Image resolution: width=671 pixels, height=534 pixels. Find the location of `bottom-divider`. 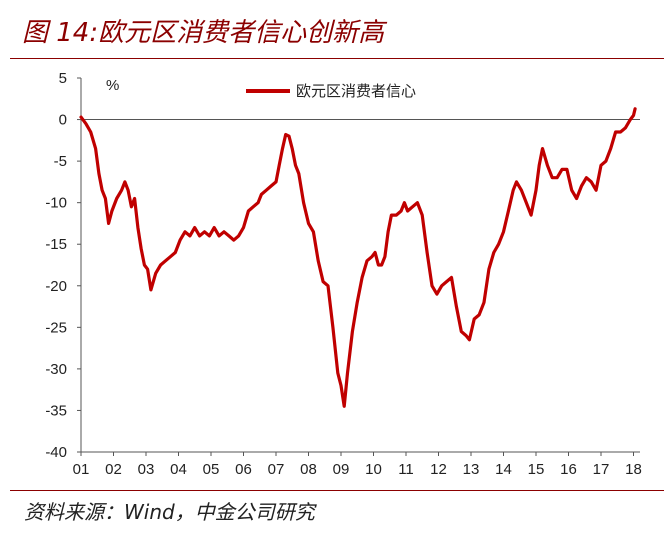

bottom-divider is located at coordinates (337, 490).